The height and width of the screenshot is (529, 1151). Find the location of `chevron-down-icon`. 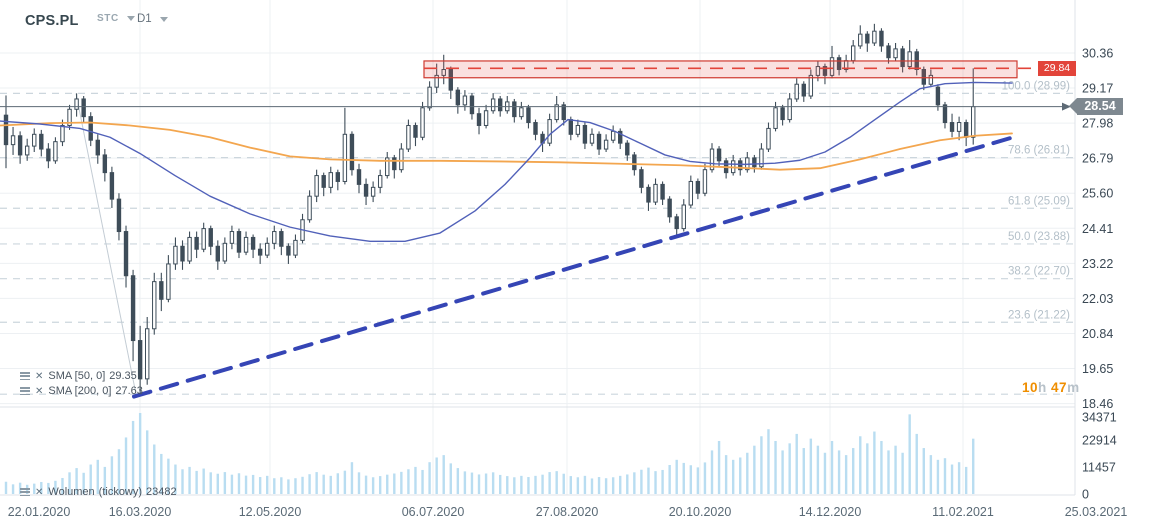

chevron-down-icon is located at coordinates (163, 19).